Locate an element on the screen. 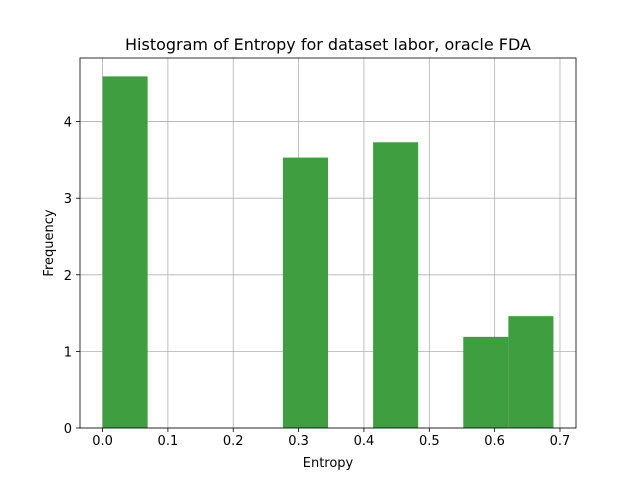 The image size is (640, 480). x-tick-label-4: 0.4 is located at coordinates (364, 441).